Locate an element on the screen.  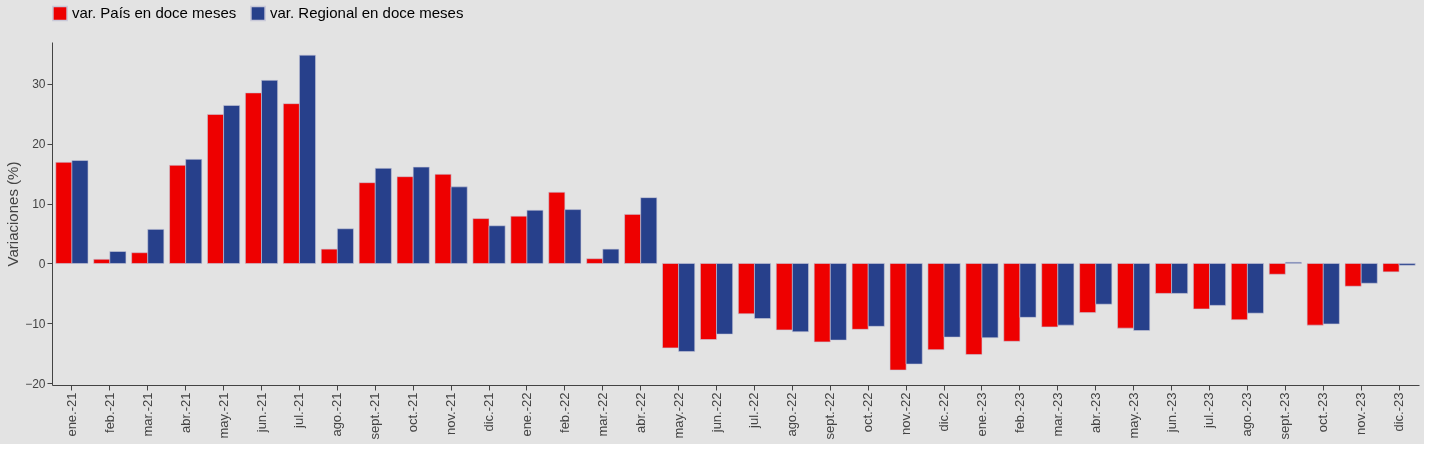
x-tick-label: ene.-22 is located at coordinates (526, 414).